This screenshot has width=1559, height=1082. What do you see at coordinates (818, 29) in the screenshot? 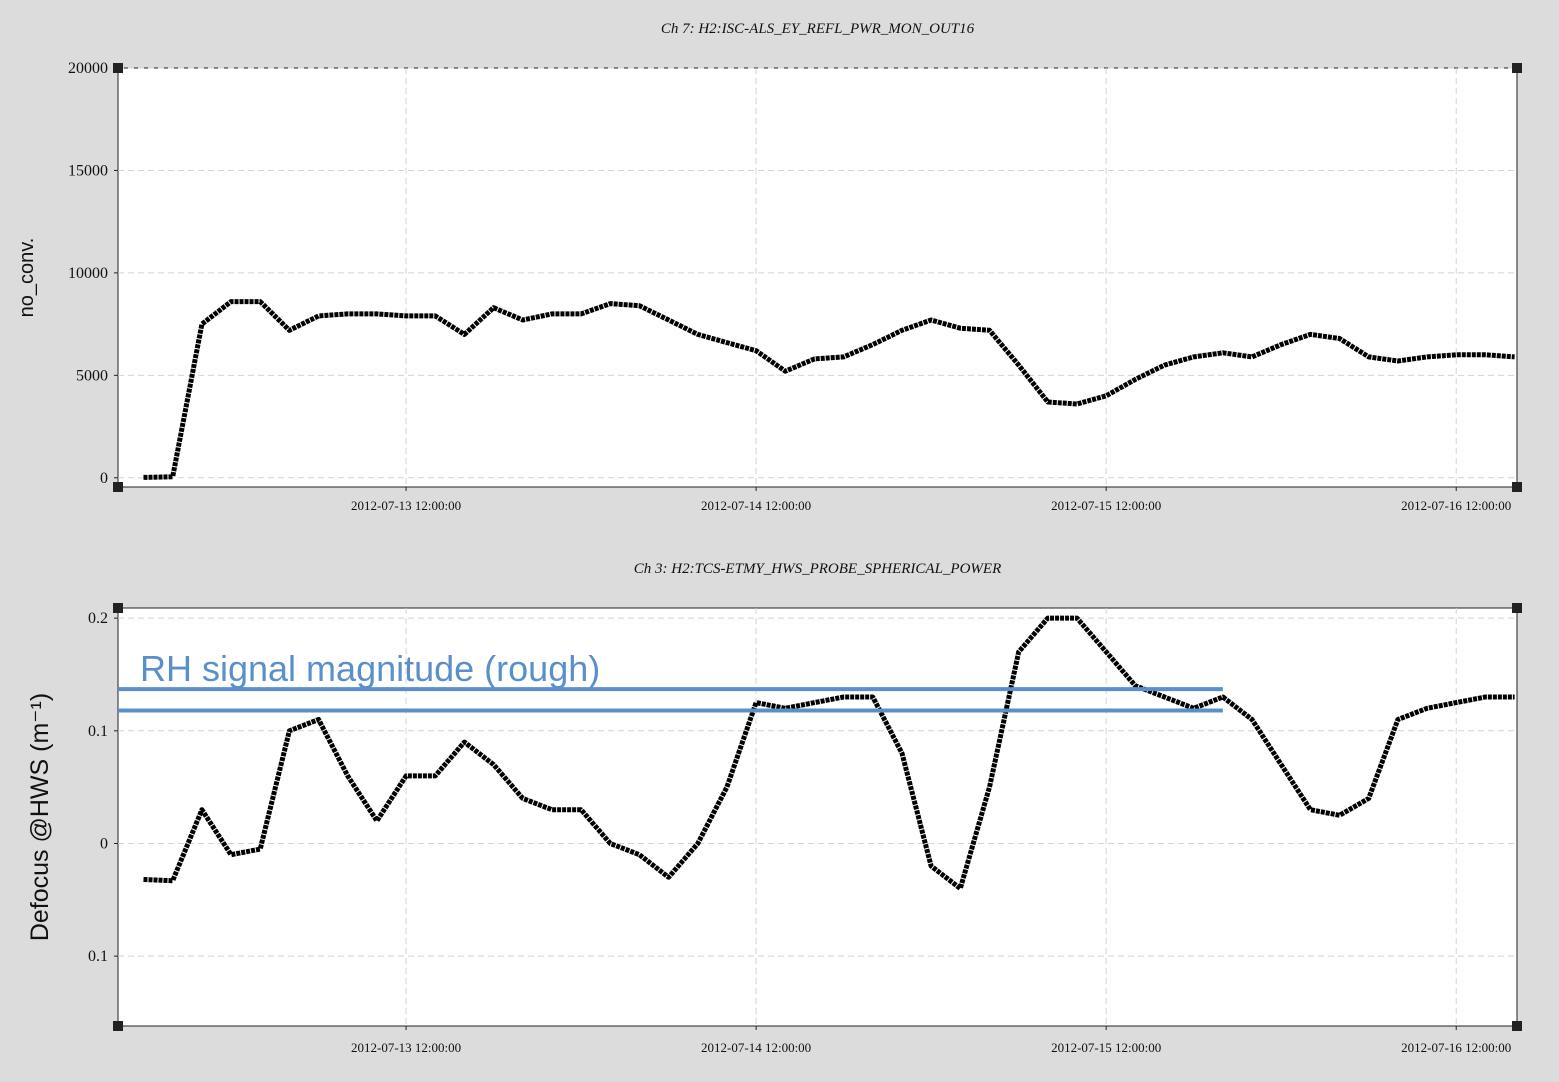
I see `chart-title: Ch 7: H2:ISC-ALS_EY_REFL_PWR_MON_OUT16` at bounding box center [818, 29].